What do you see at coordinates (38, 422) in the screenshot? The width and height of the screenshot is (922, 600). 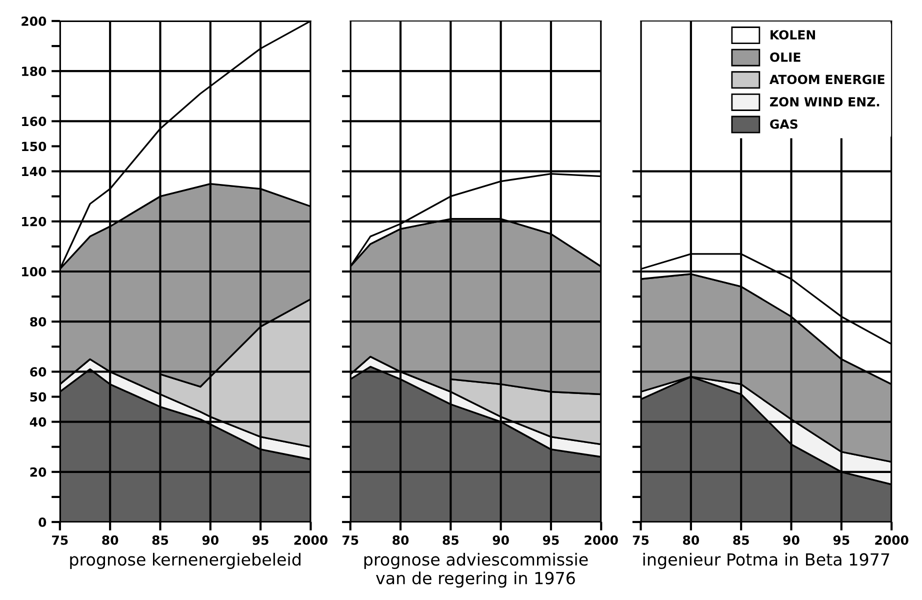 I see `y-tick-label: 40` at bounding box center [38, 422].